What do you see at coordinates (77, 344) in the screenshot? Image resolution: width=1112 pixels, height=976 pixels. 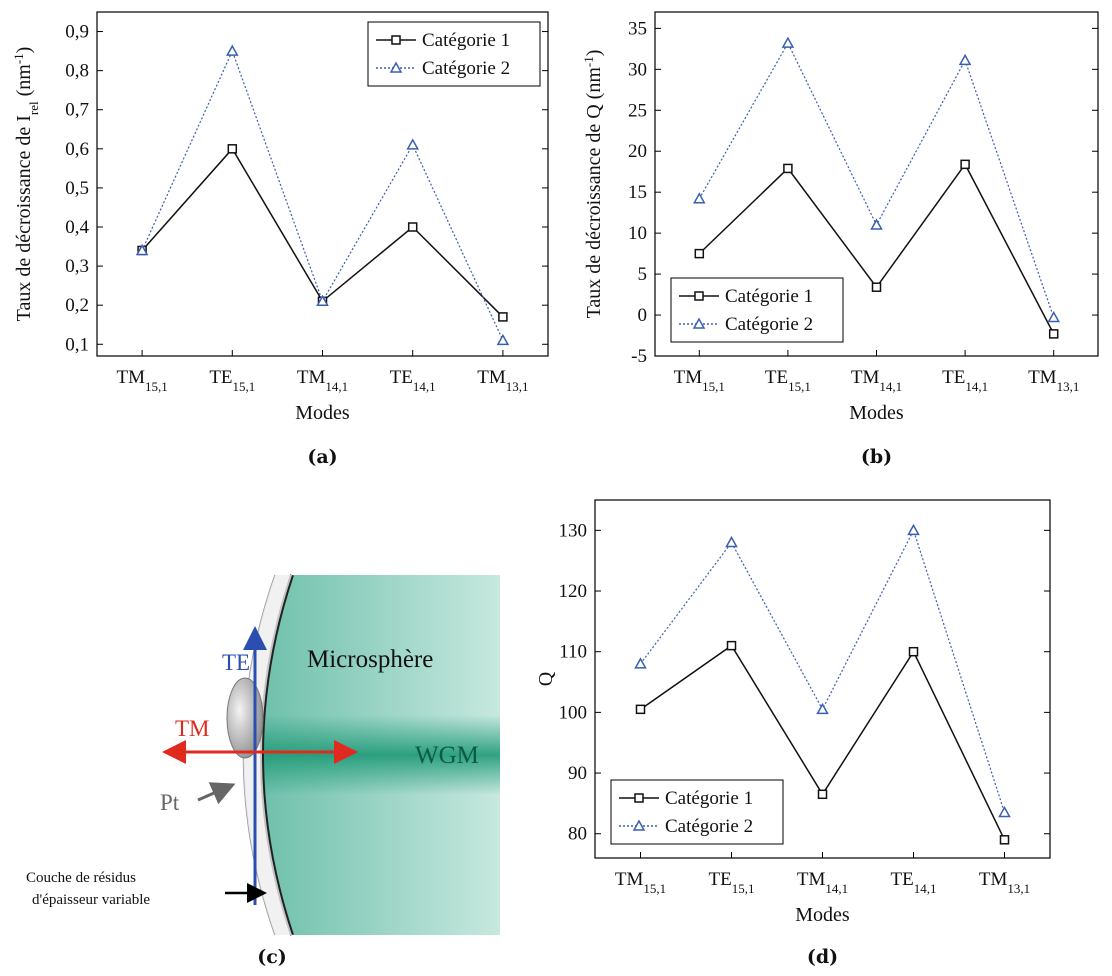 I see `y-tick-label: 0,1` at bounding box center [77, 344].